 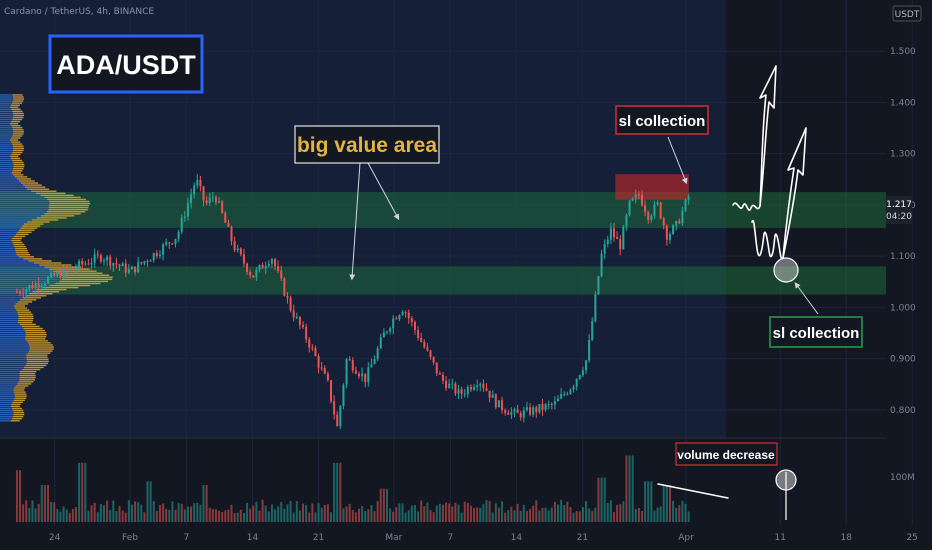 What do you see at coordinates (899, 217) in the screenshot?
I see `price-countdown: 04:20` at bounding box center [899, 217].